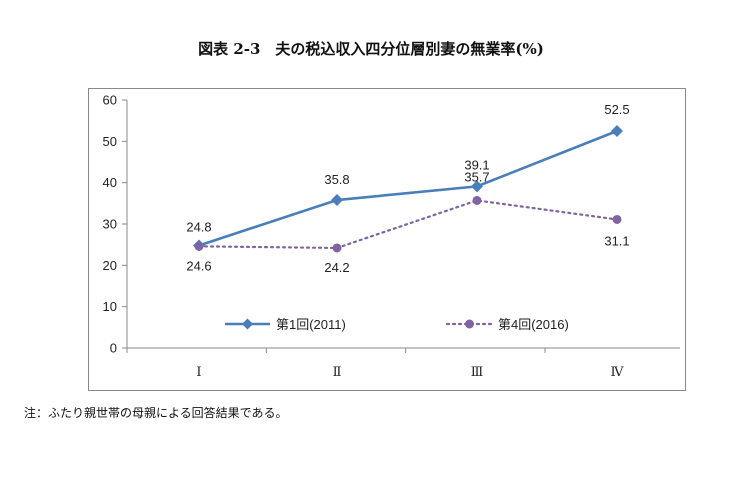 The width and height of the screenshot is (742, 497). I want to click on y-tick-label: 10, so click(110, 306).